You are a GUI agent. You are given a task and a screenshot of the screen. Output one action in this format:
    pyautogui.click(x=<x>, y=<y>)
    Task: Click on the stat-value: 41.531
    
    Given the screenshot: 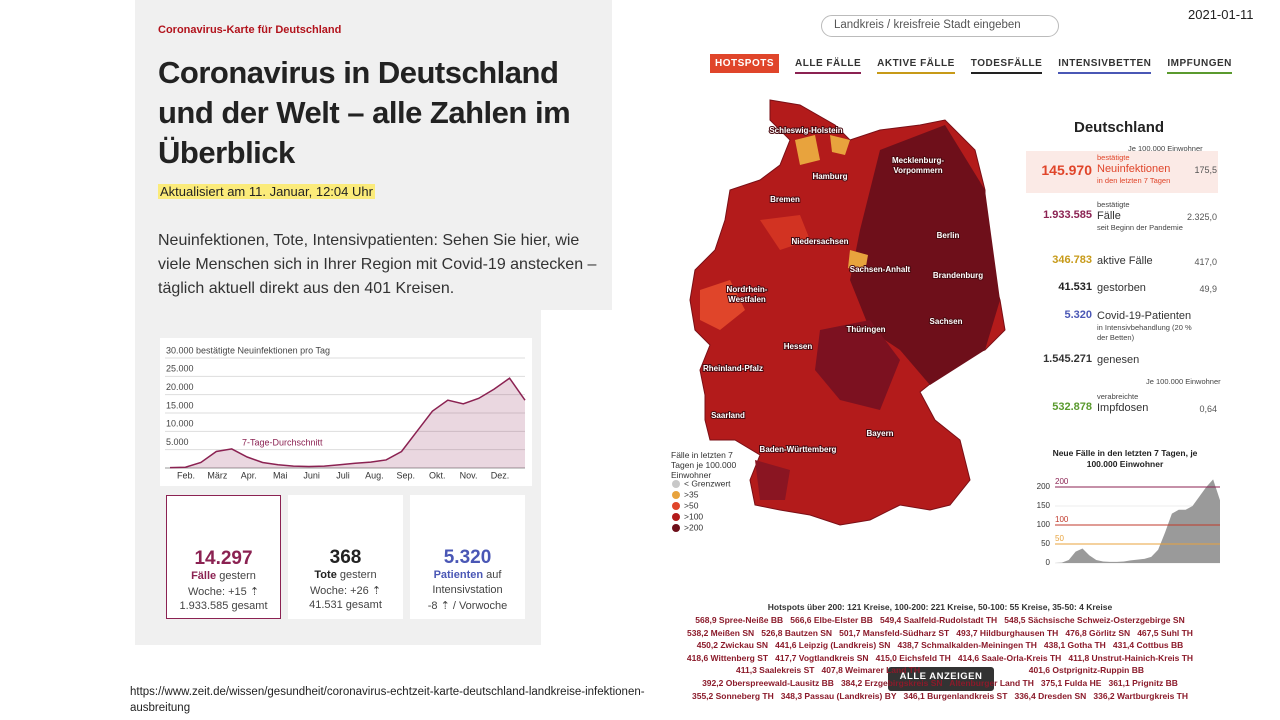 What is the action you would take?
    pyautogui.click(x=1075, y=287)
    